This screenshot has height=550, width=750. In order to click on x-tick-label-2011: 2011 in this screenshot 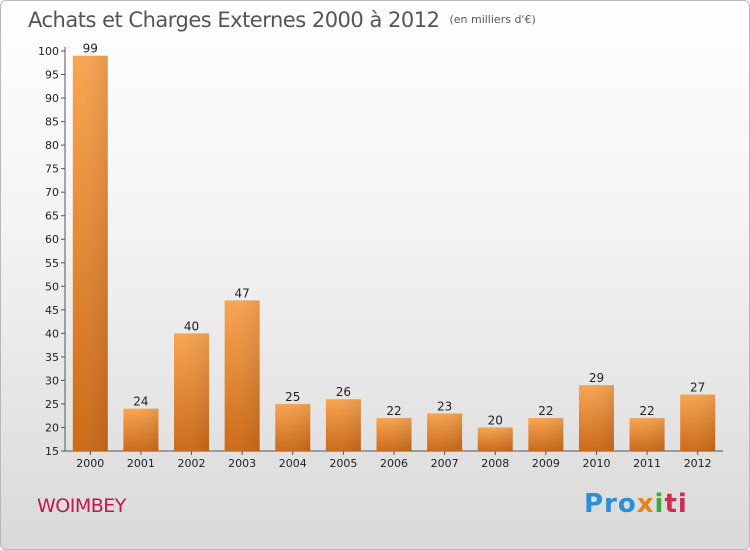, I will do `click(647, 463)`.